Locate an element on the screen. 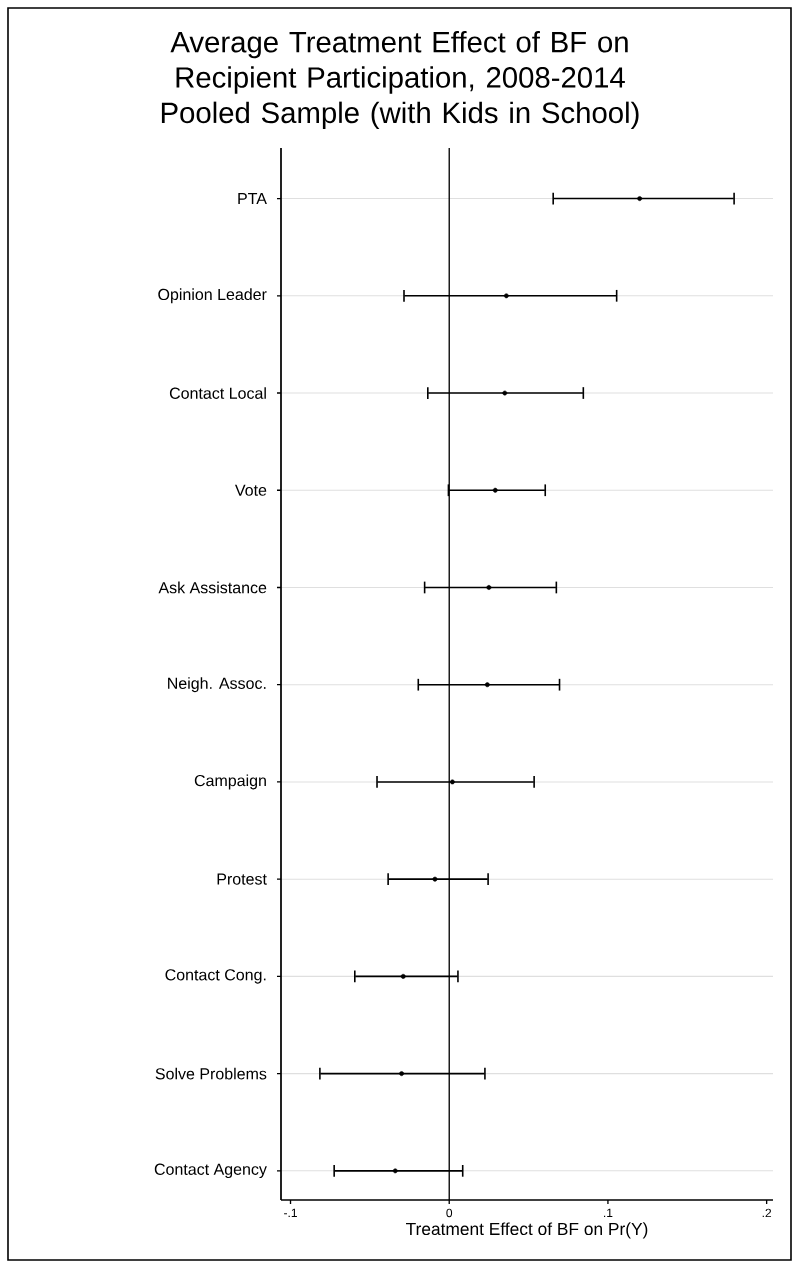 This screenshot has width=799, height=1268. chart-subtitle: Pooled Sample (with Kids in School) is located at coordinates (400, 115).